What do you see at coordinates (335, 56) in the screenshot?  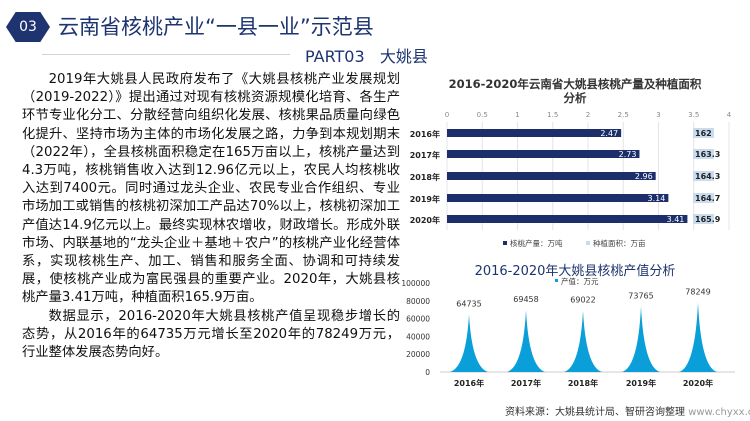 I see `part-number: PART03` at bounding box center [335, 56].